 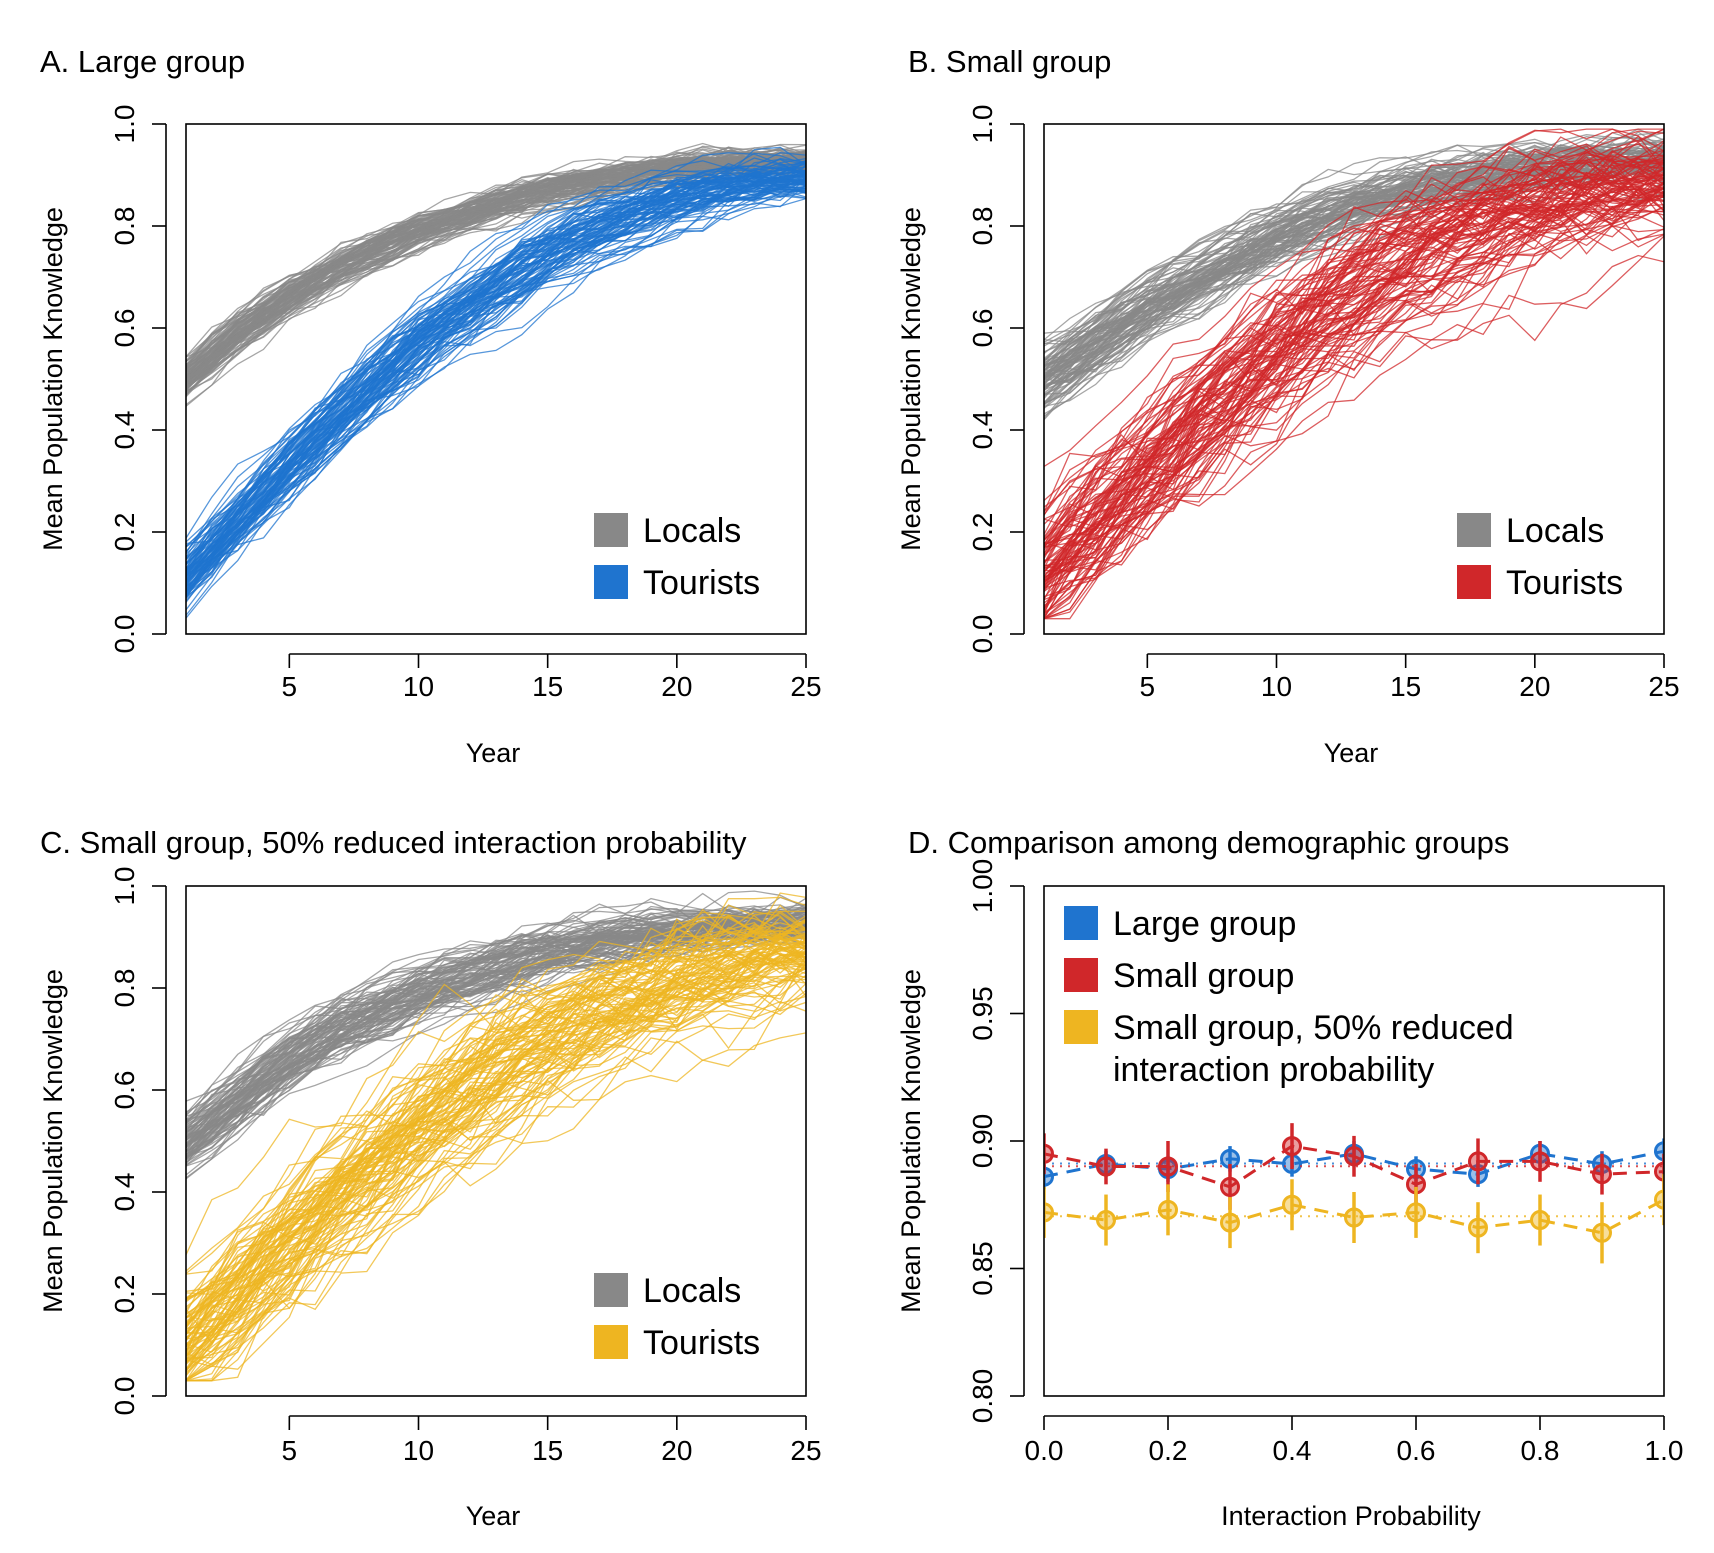 I want to click on y-tick-label: 1.0, so click(x=124, y=124).